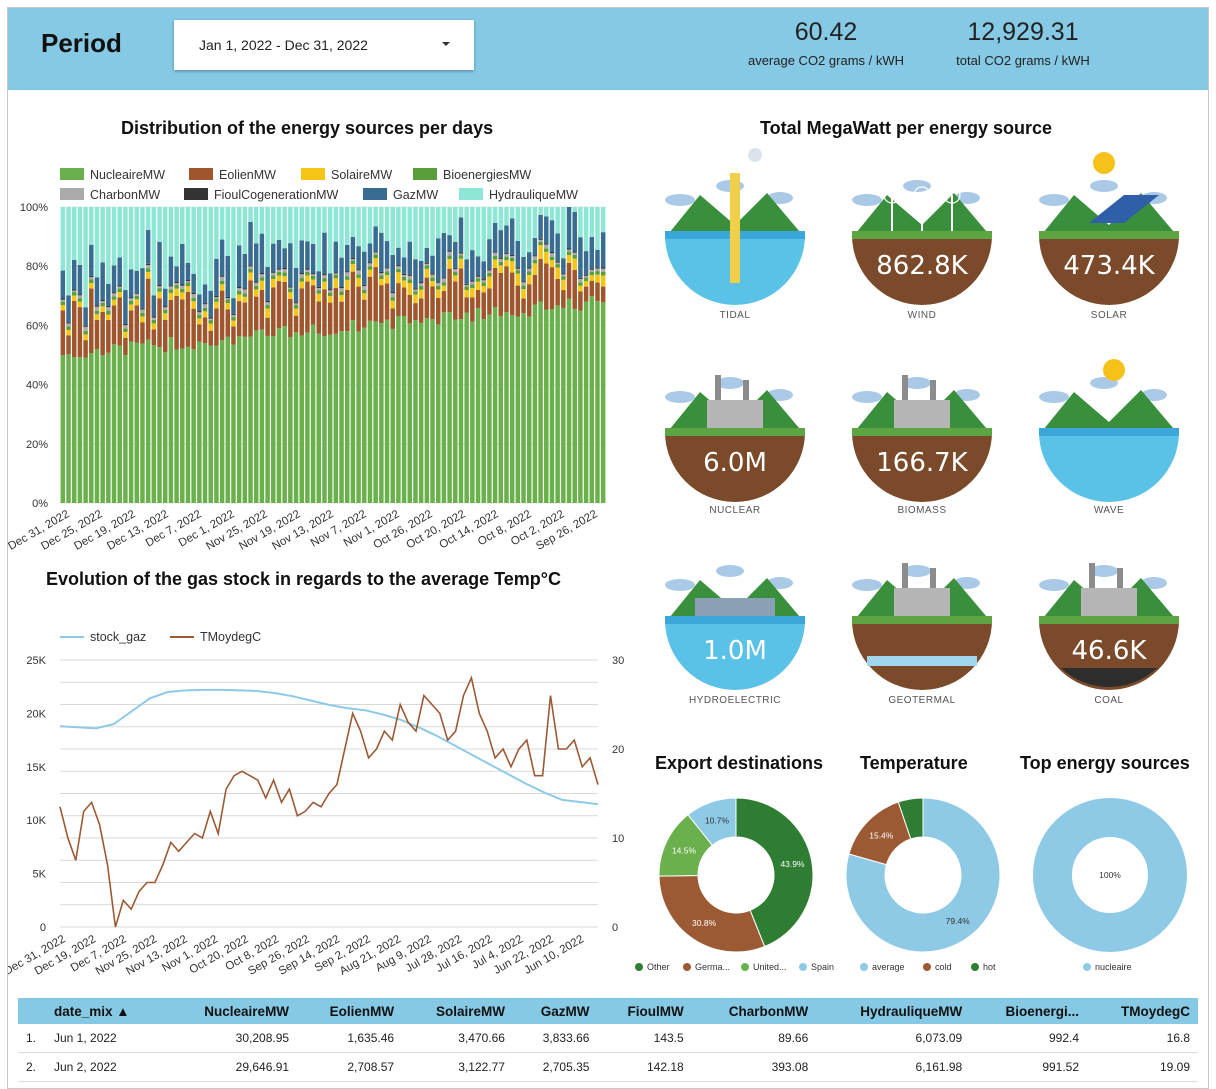  I want to click on column-header-charbon: CharbonMW, so click(754, 1011).